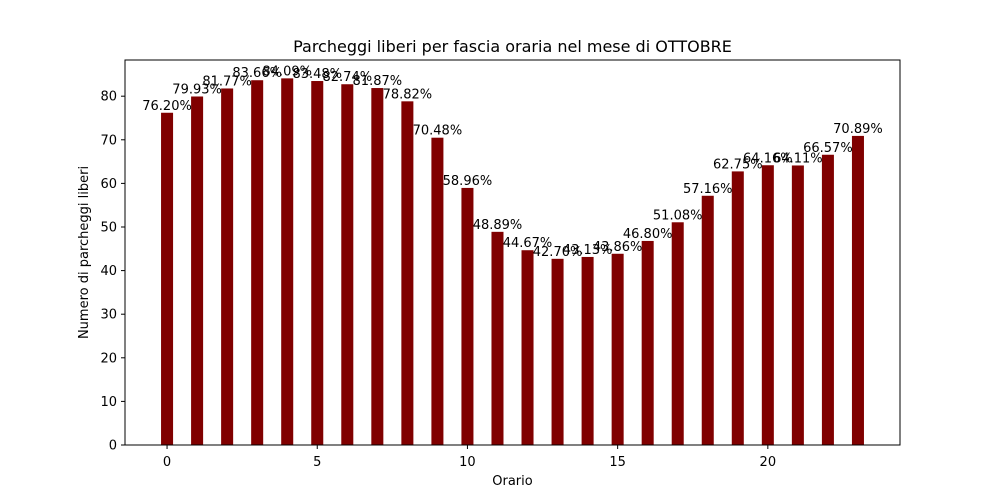 The image size is (1000, 504). What do you see at coordinates (167, 462) in the screenshot?
I see `x-tick-label-0: 0` at bounding box center [167, 462].